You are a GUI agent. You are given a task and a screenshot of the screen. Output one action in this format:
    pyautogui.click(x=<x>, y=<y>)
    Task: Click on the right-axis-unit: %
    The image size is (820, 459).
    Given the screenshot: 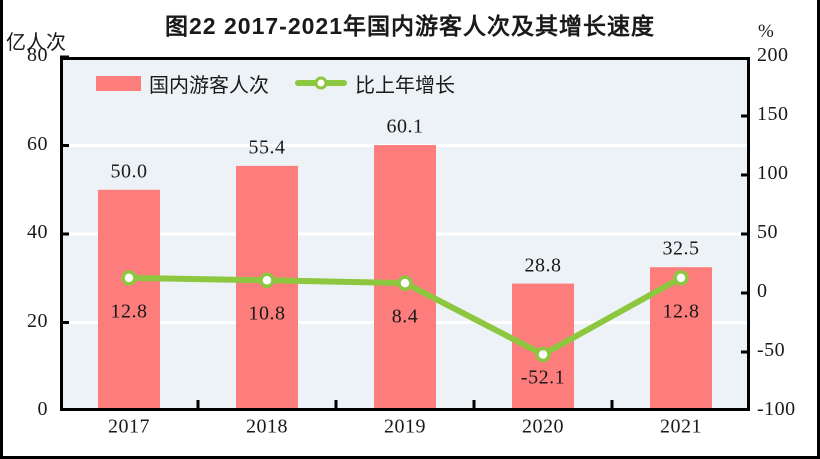 What is the action you would take?
    pyautogui.click(x=766, y=31)
    